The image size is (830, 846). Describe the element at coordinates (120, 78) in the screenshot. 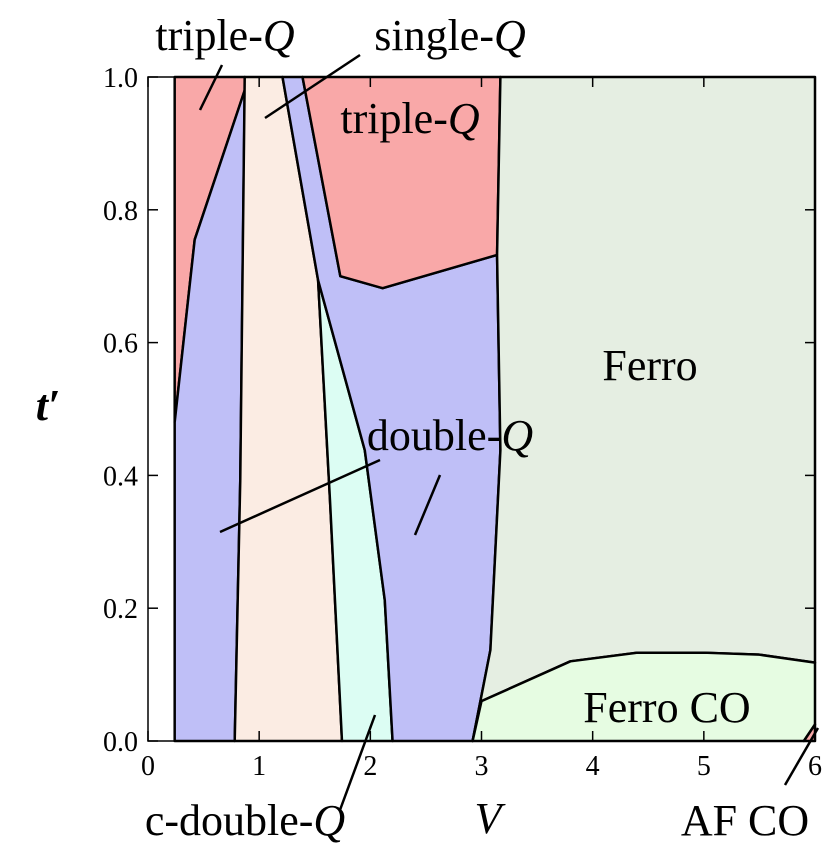

I see `y-tick-label: 1.0` at that location.